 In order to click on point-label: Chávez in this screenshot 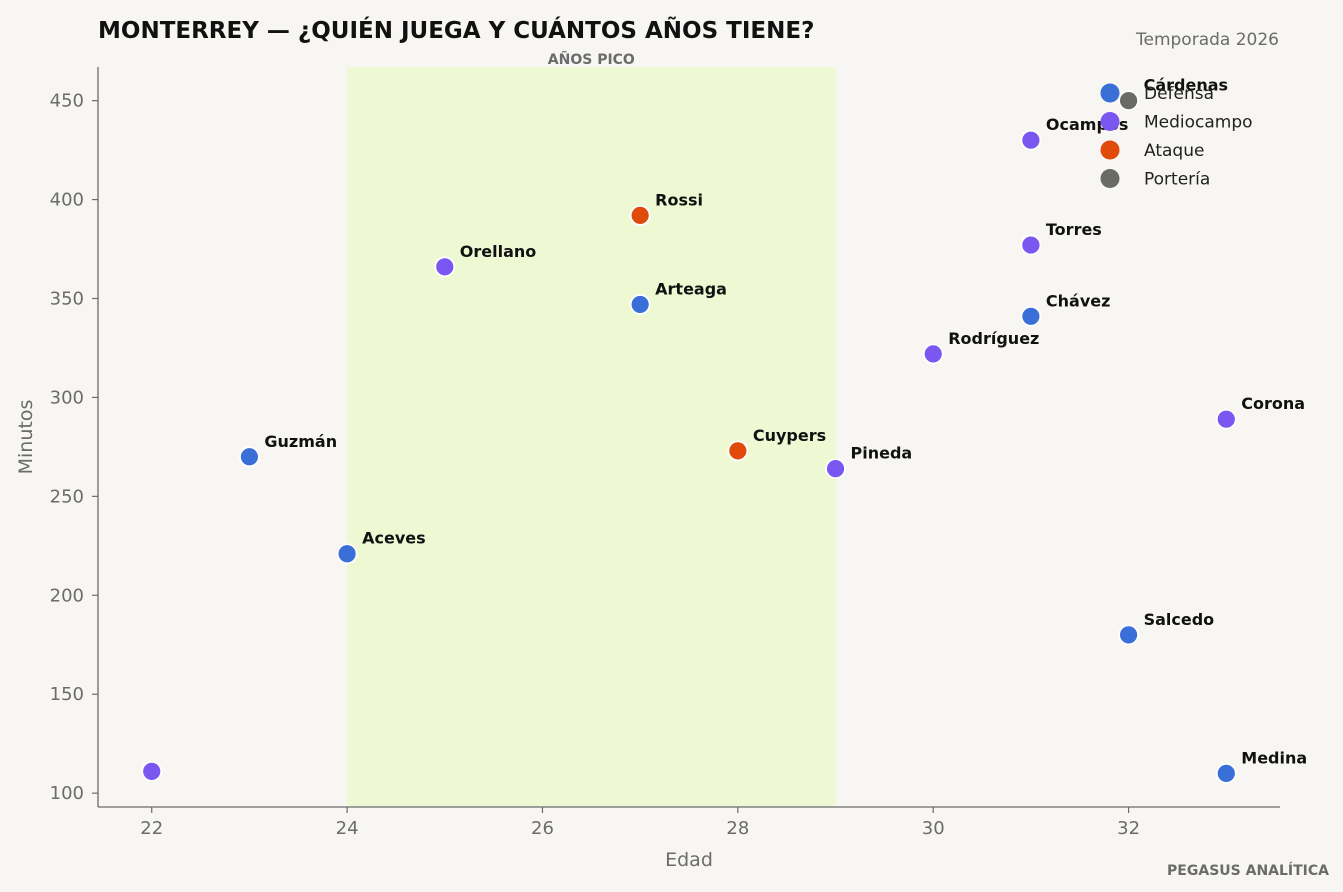, I will do `click(1078, 300)`.